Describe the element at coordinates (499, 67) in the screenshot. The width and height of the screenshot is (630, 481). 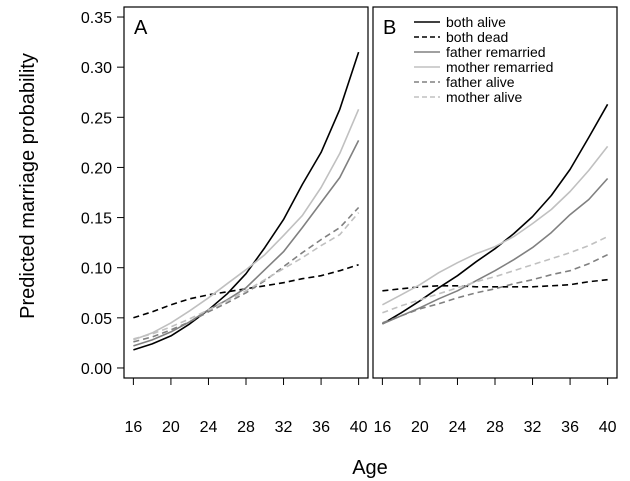
I see `legend-label-mother-remarried: mother remarried` at that location.